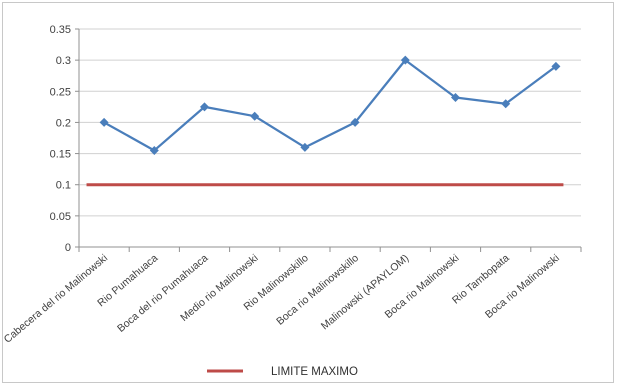  Describe the element at coordinates (60, 139) in the screenshot. I see `y-axis-tick-labels: 0 0.05 0.1 0.15 0.2 0.25 0.3 0.35` at that location.